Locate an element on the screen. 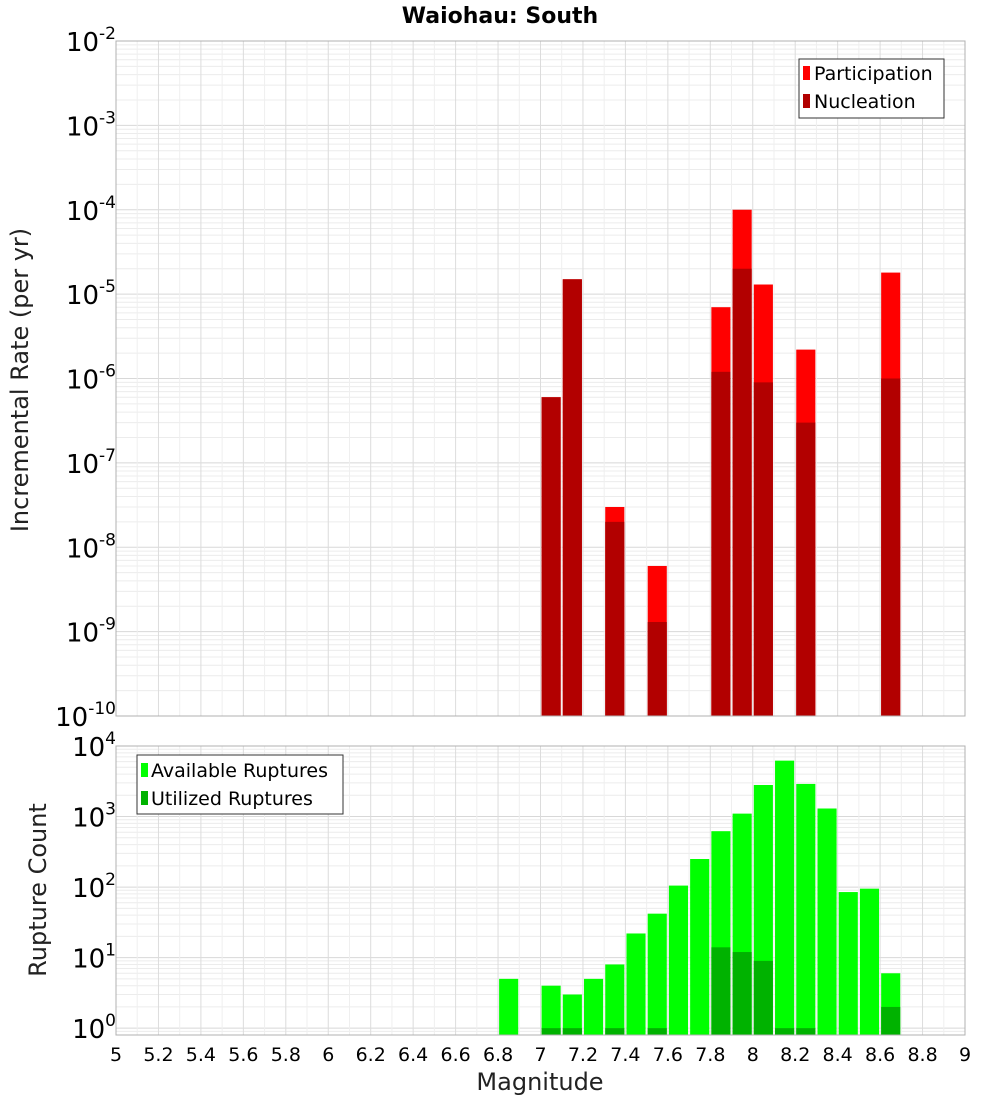 Image resolution: width=1000 pixels, height=1100 pixels. x-tick-label: 5.2 is located at coordinates (158, 1055).